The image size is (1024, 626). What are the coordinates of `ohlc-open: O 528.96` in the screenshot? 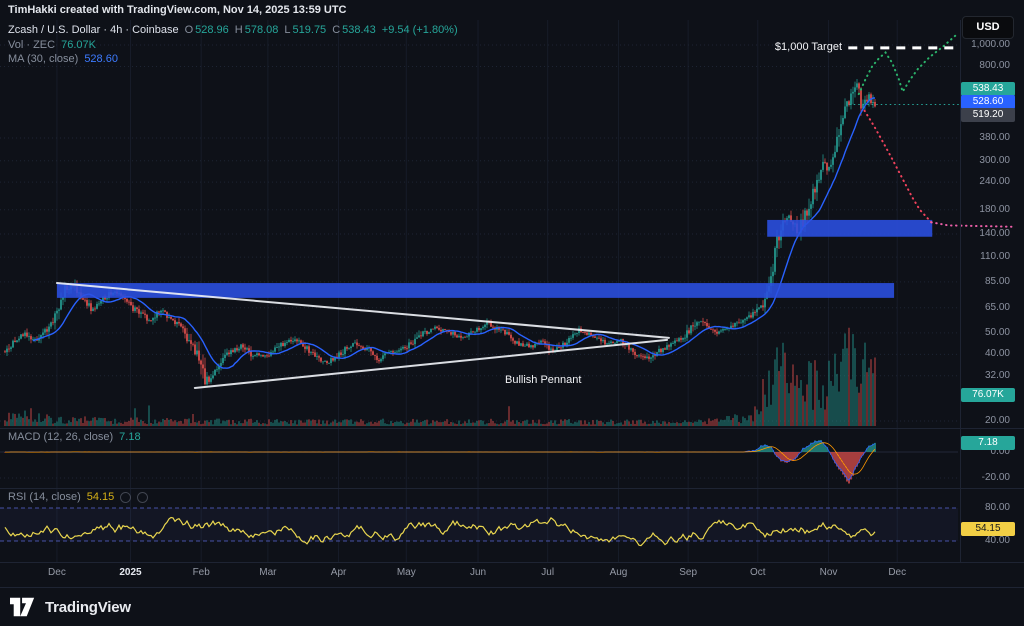 It's located at (206, 30).